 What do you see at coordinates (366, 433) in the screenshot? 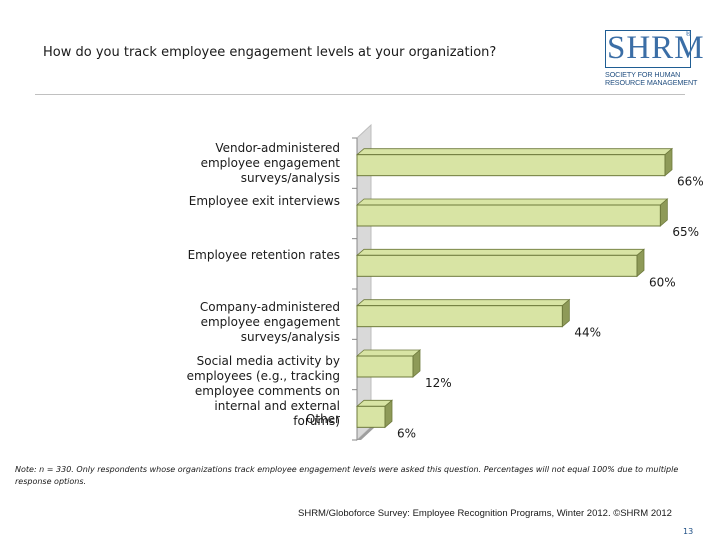
I see `chart-floor` at bounding box center [366, 433].